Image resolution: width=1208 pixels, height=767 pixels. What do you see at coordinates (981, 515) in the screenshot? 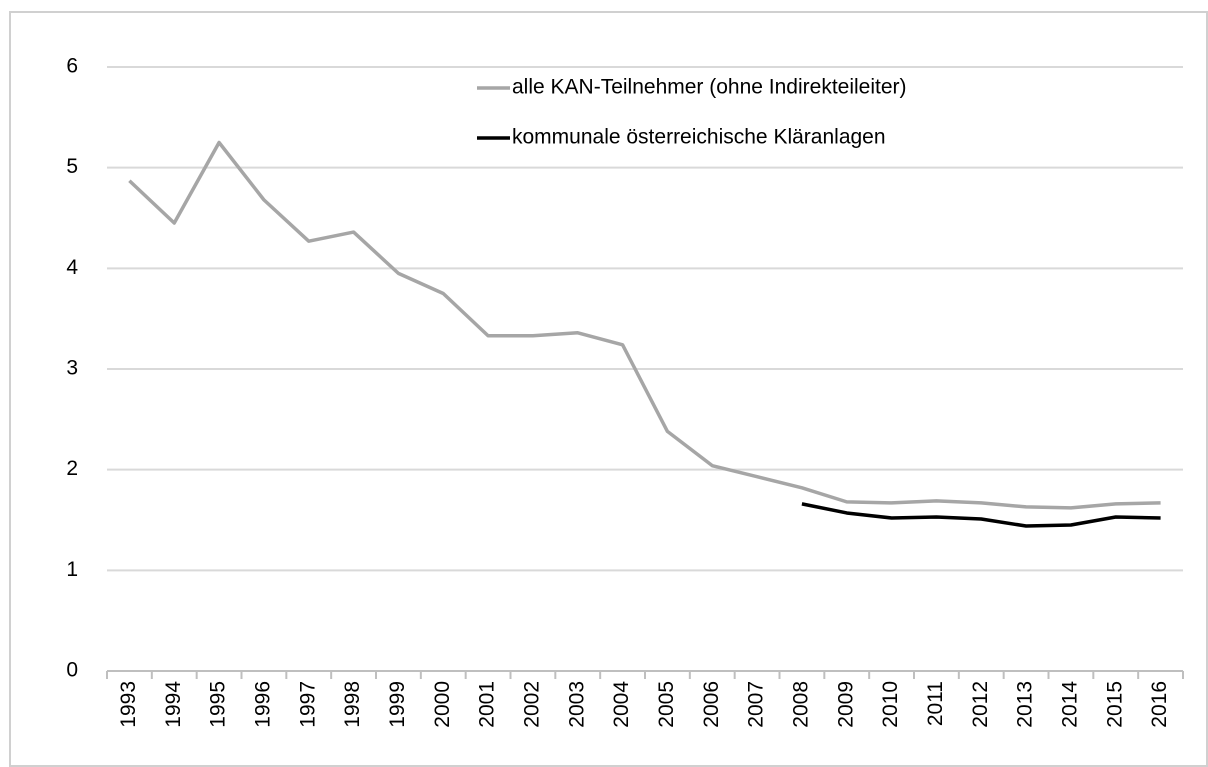
I see `series-line` at bounding box center [981, 515].